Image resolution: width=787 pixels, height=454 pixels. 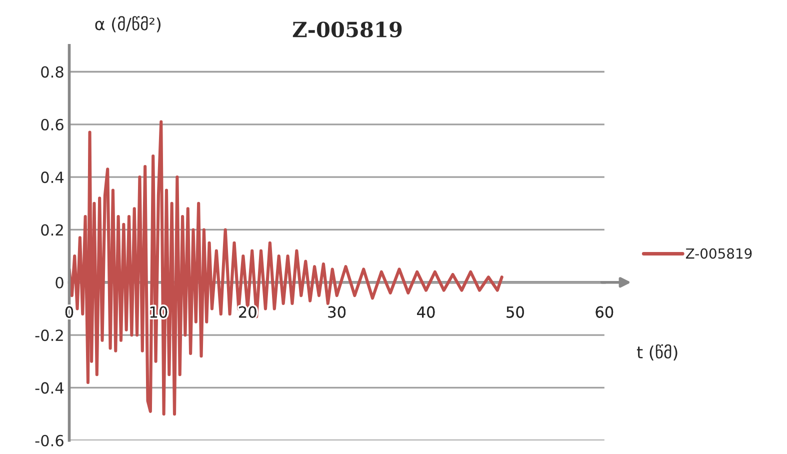 I want to click on y-axis-title: α (მ/წმ²), so click(x=128, y=24).